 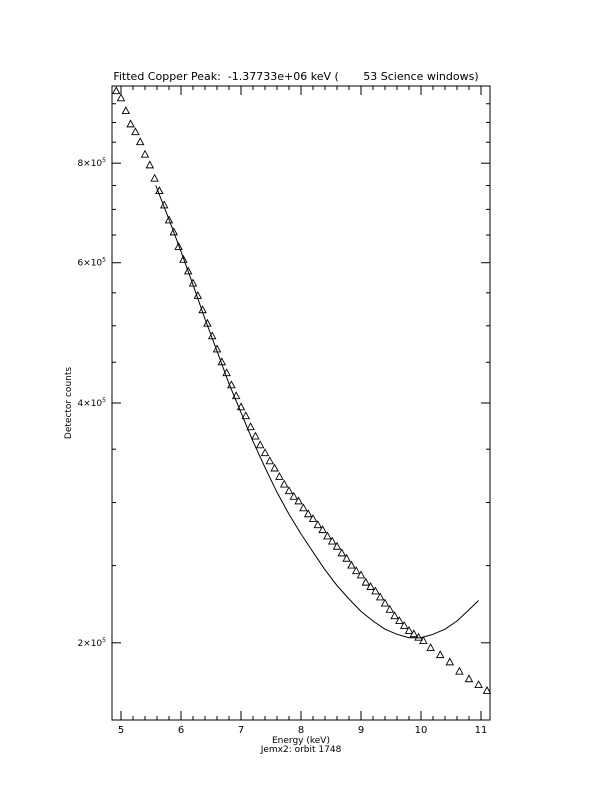 What do you see at coordinates (361, 730) in the screenshot?
I see `x-tick-label: 9` at bounding box center [361, 730].